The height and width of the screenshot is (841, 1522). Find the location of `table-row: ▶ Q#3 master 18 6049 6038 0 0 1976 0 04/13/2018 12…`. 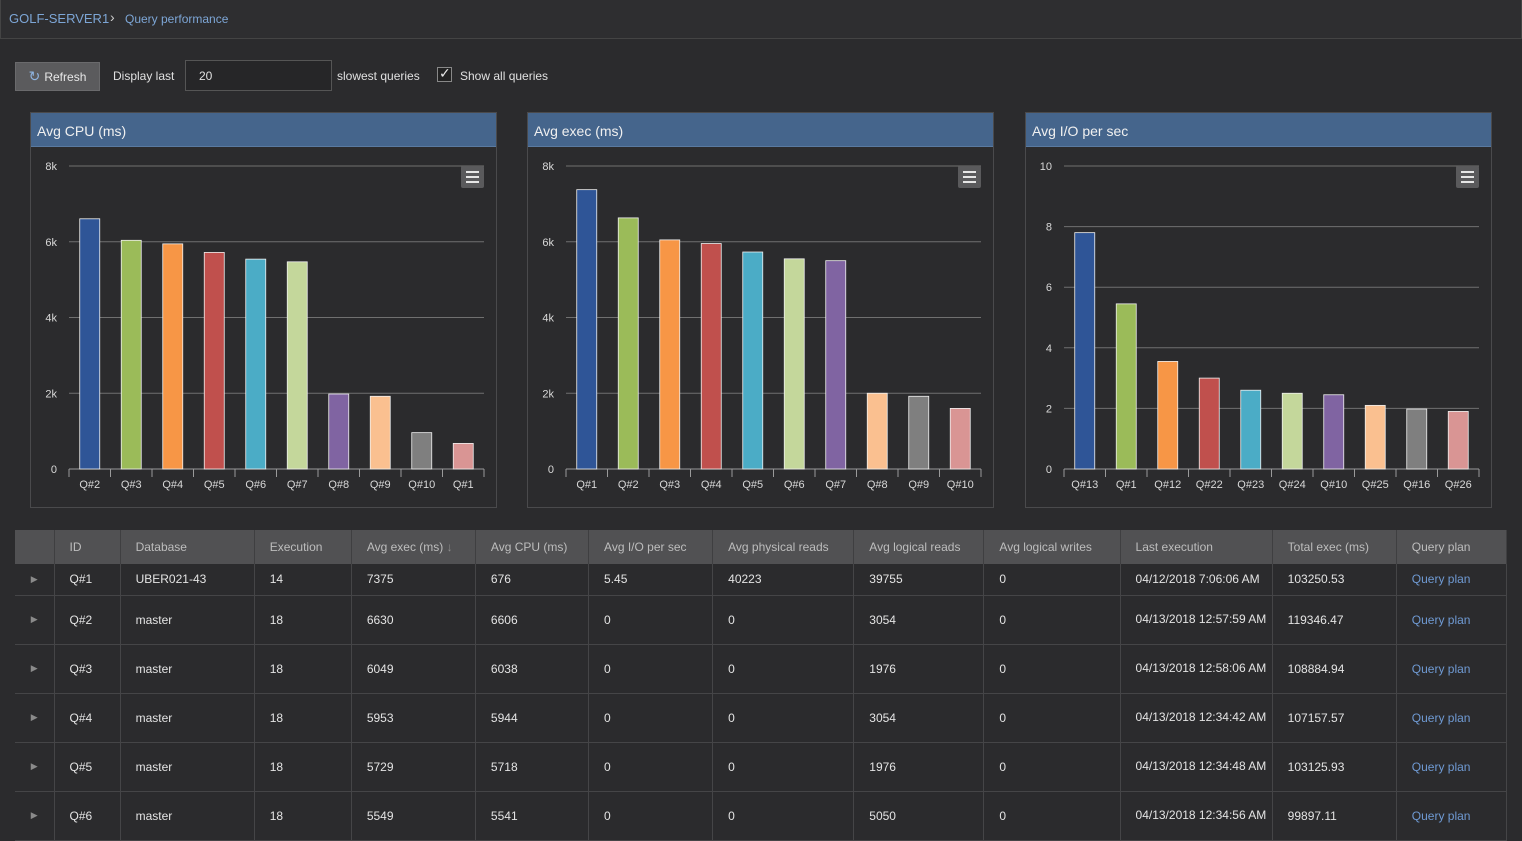

table-row: ▶ Q#3 master 18 6049 6038 0 0 1976 0 04/13/2018 12… is located at coordinates (761, 669).